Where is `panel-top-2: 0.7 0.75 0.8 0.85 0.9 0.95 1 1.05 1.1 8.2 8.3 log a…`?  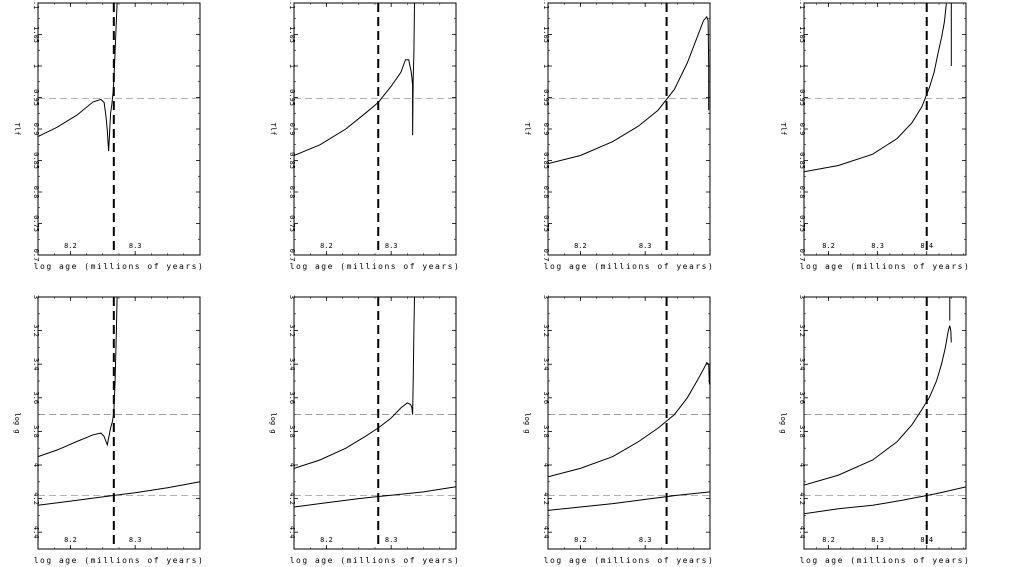
panel-top-2: 0.7 0.75 0.8 0.85 0.9 0.95 1 1.05 1.1 8.2 8.3 log a… is located at coordinates (365, 135).